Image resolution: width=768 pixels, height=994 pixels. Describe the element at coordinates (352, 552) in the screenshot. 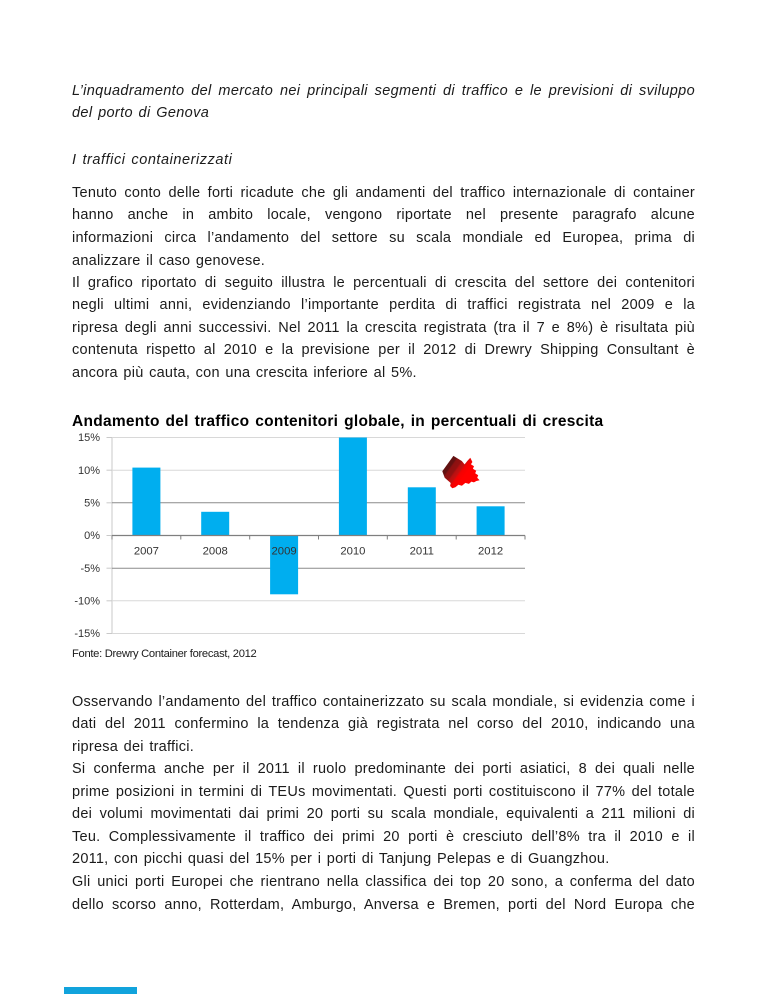

I see `svg-text: 2010` at that location.